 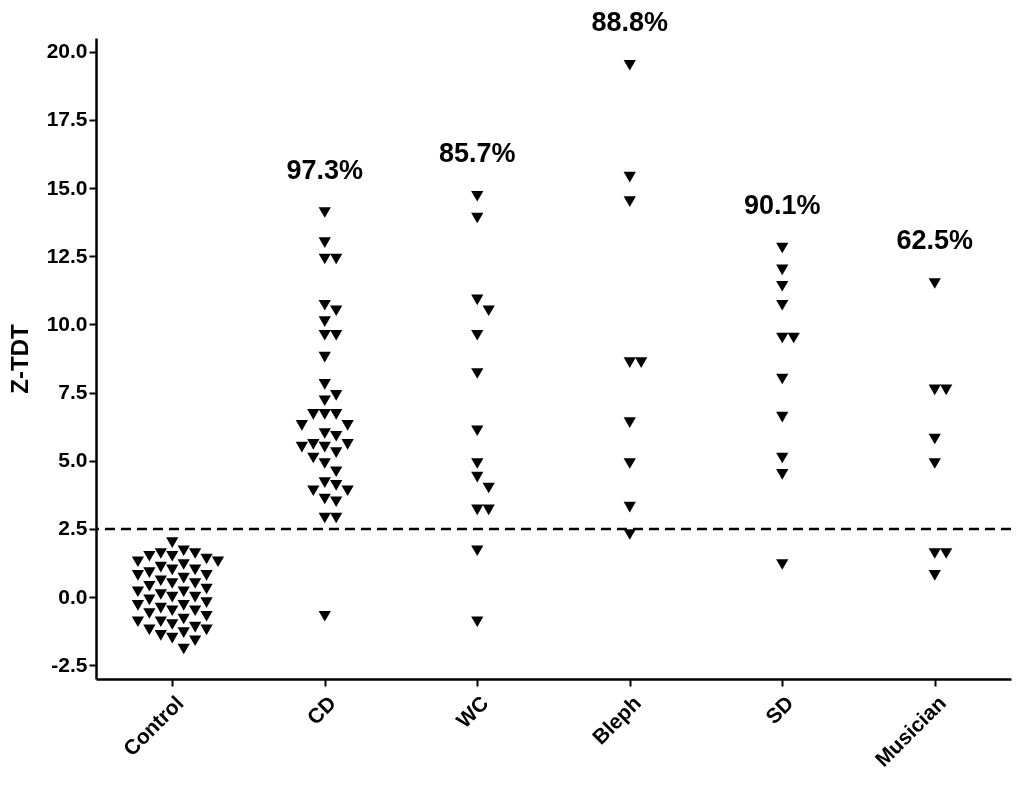 What do you see at coordinates (67, 323) in the screenshot?
I see `y-tick-label: 10.0` at bounding box center [67, 323].